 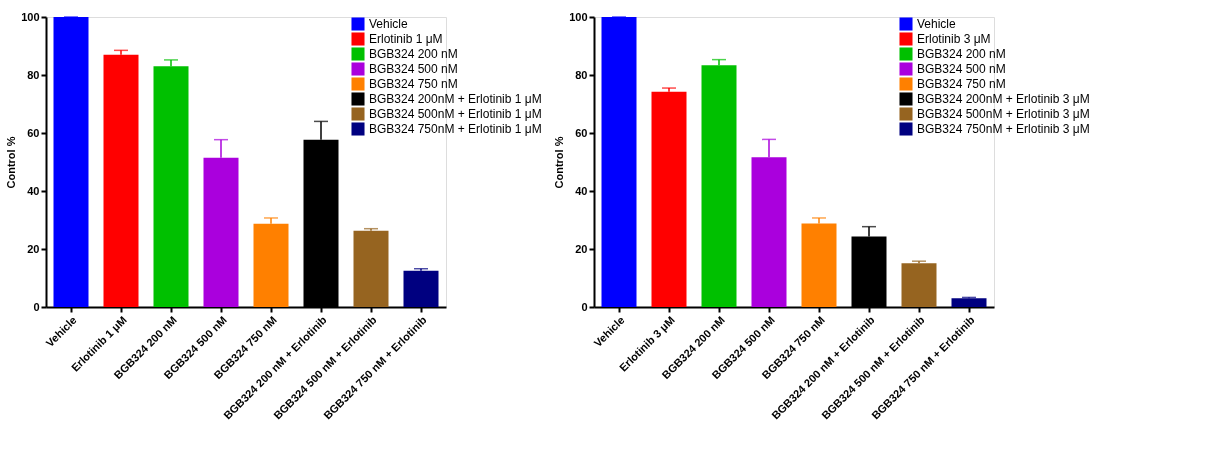 I want to click on legend-label: BGB324 200nM + Erlotinib 3 μM, so click(x=1003, y=99).